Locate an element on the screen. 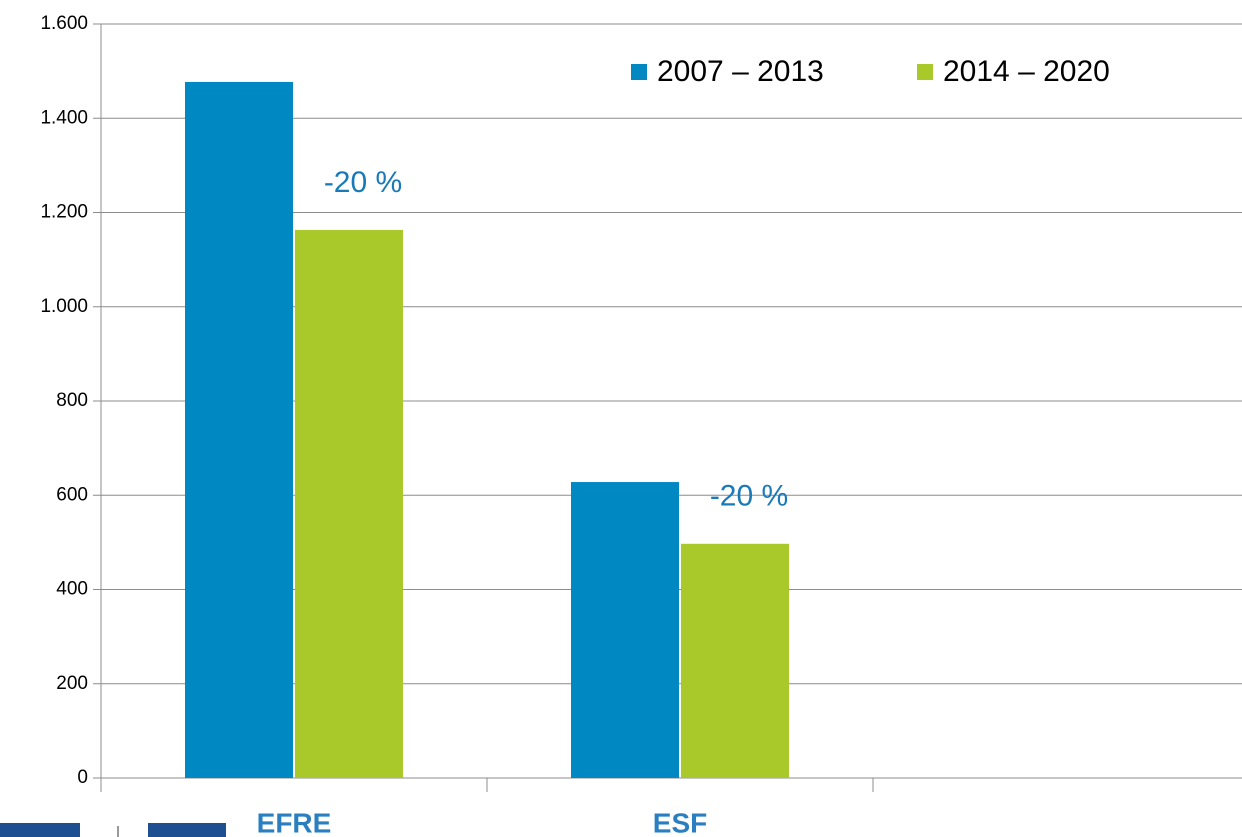  logo-divider is located at coordinates (118, 831).